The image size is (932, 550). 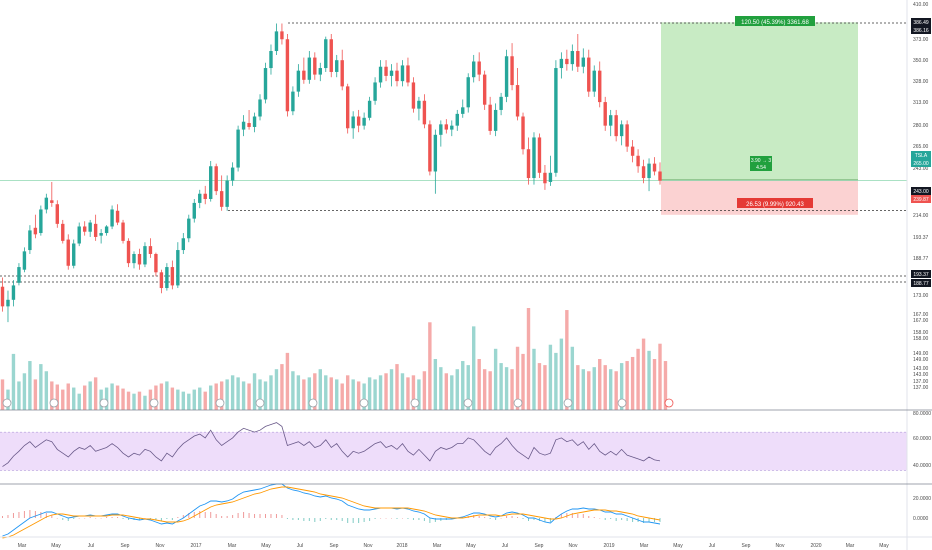 I want to click on signal-line, so click(x=331, y=512).